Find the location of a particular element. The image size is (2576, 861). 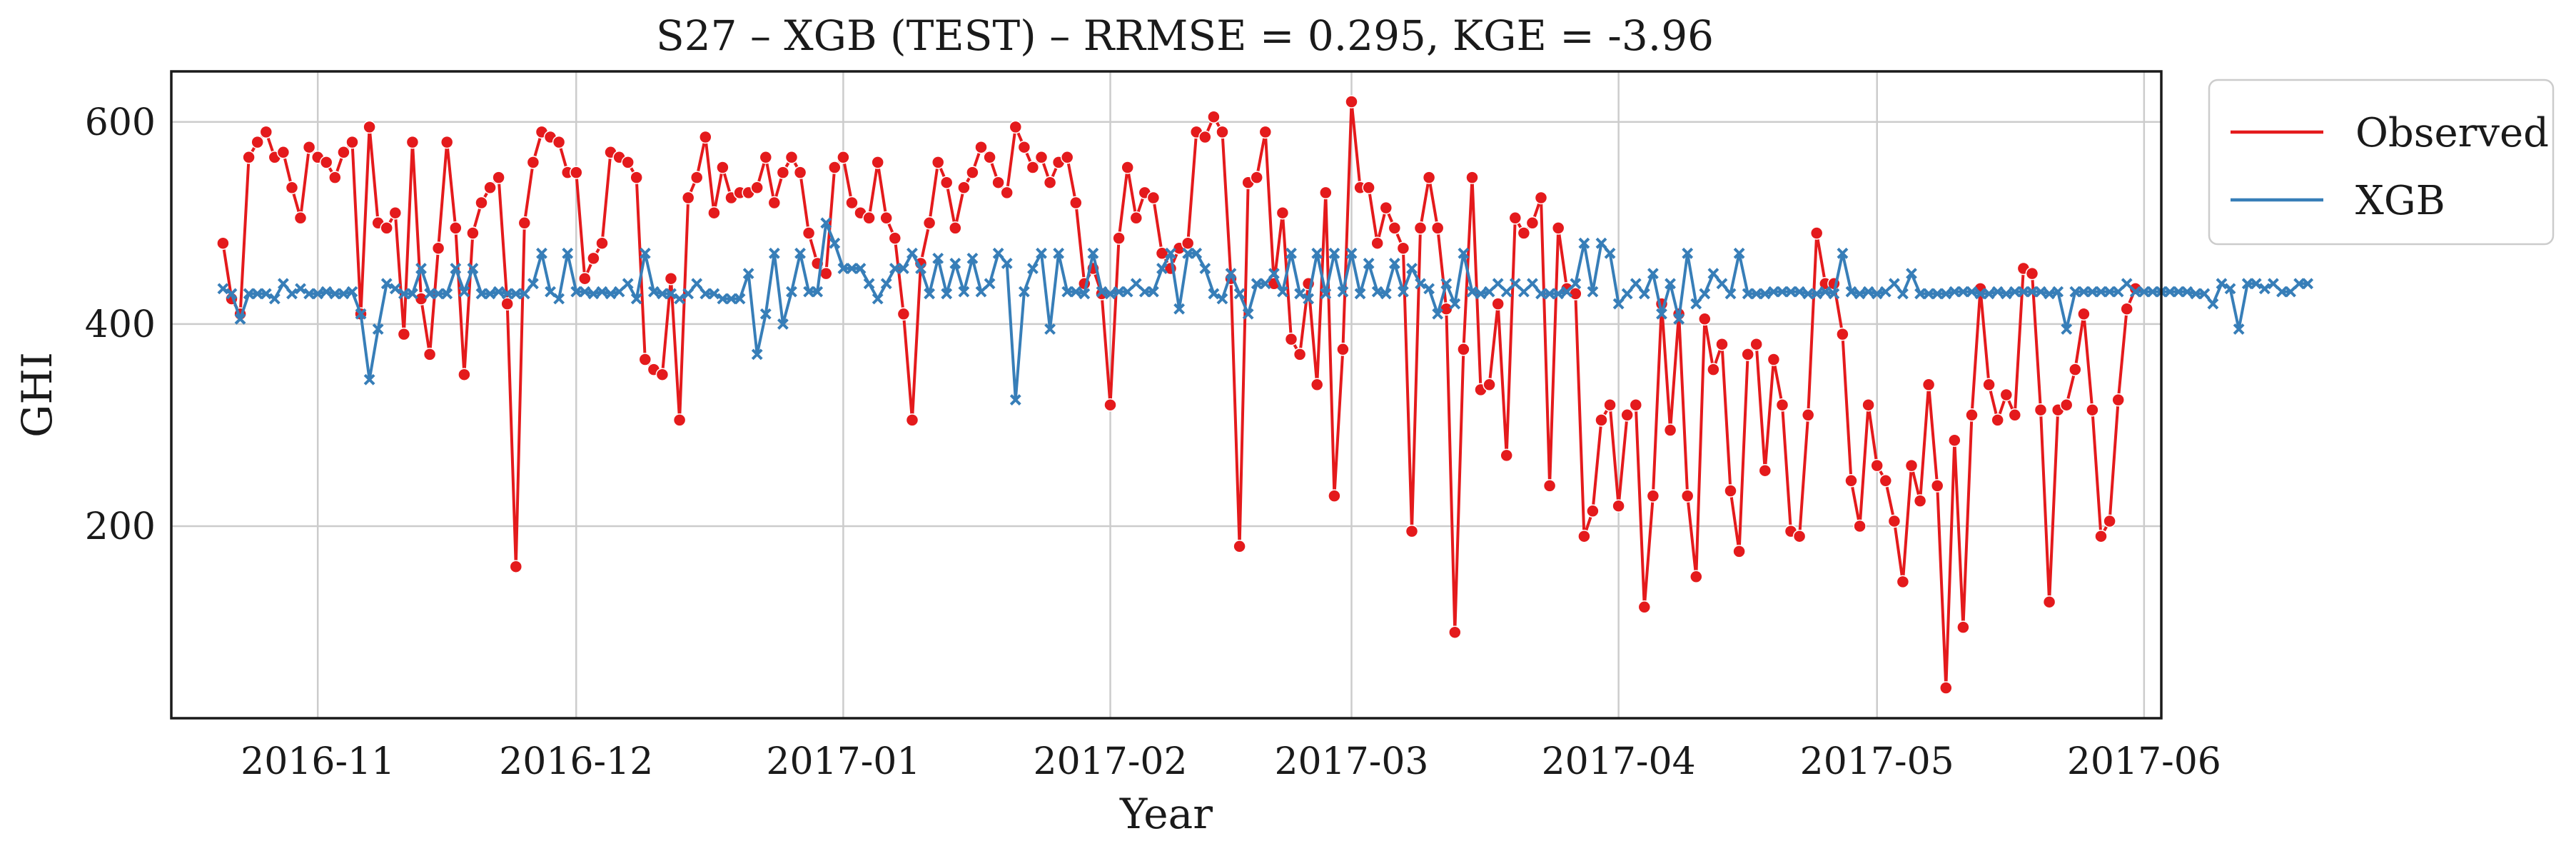

y-axis: 200 400 600 is located at coordinates (120, 324).